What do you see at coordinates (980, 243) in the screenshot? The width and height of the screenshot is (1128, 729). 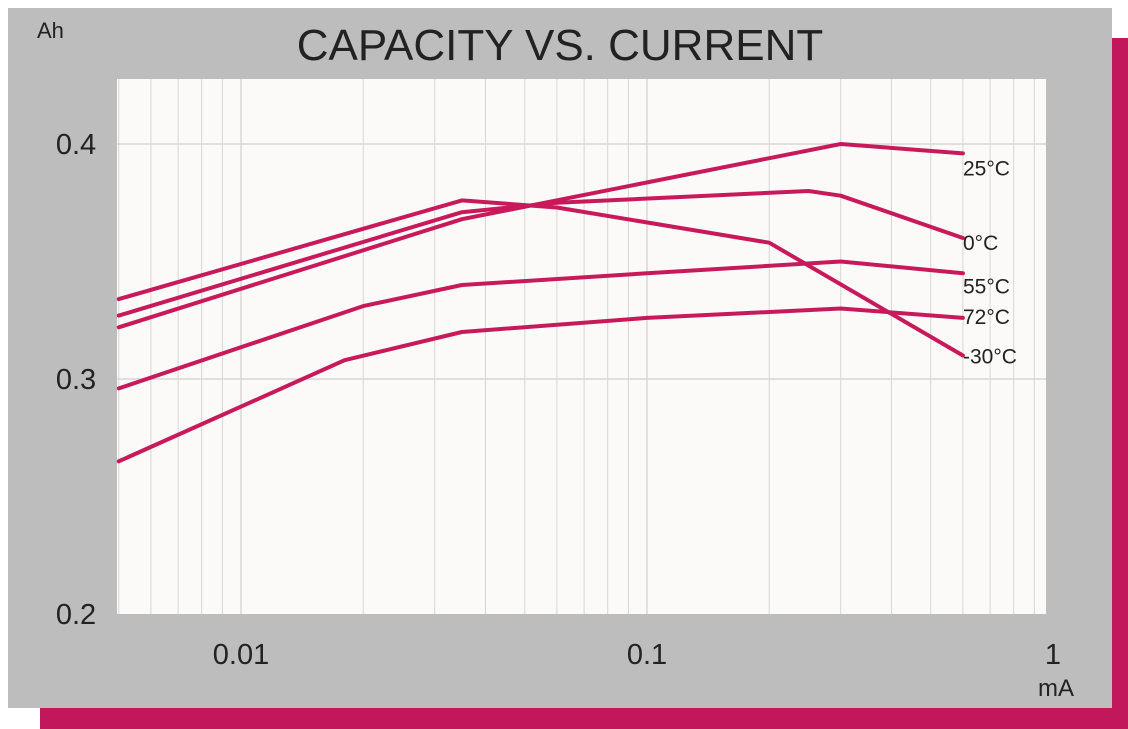 I see `series-label-1: 0°C` at bounding box center [980, 243].